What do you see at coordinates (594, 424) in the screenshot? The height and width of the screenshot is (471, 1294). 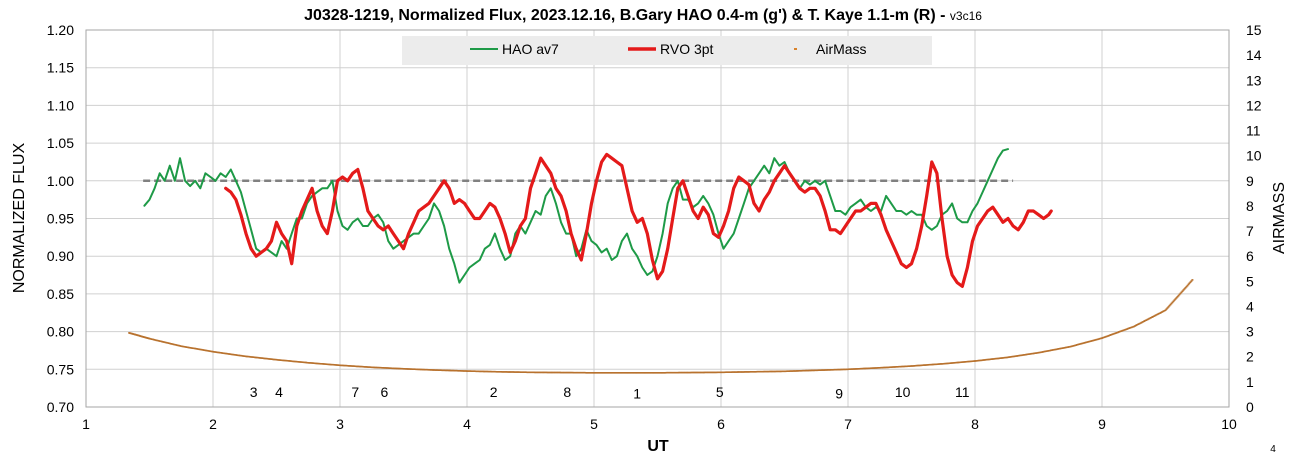 I see `x-tick-label: 5` at bounding box center [594, 424].